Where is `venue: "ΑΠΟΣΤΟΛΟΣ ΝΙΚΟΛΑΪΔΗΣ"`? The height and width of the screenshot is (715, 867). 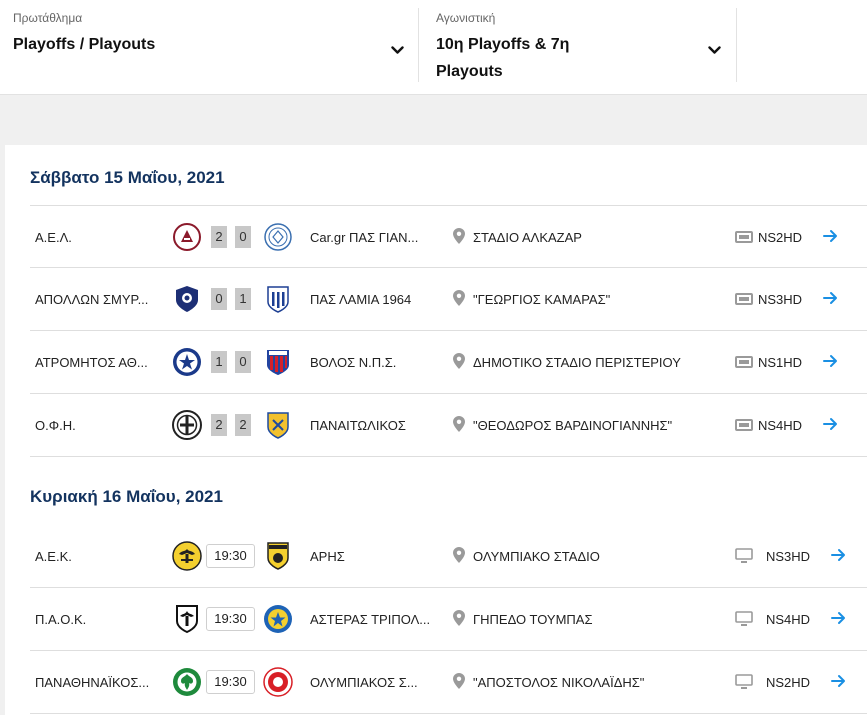
venue: "ΑΠΟΣΤΟΛΟΣ ΝΙΚΟΛΑΪΔΗΣ" is located at coordinates (559, 682).